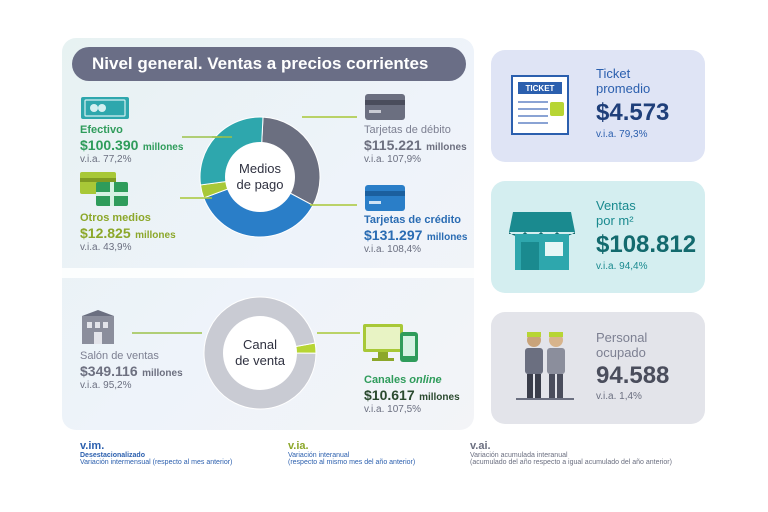 Image resolution: width=768 pixels, height=512 pixels. I want to click on panel-divider, so click(268, 273).